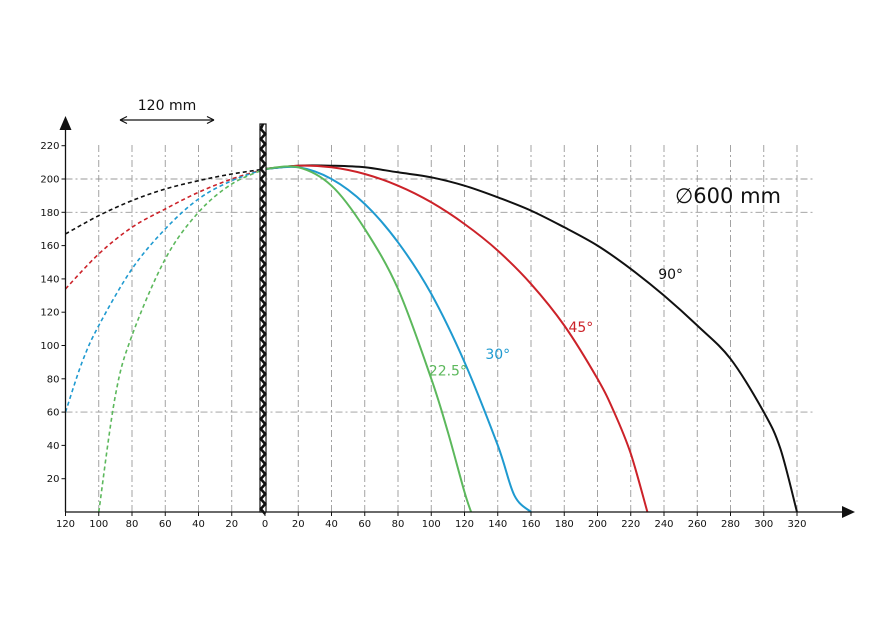  Describe the element at coordinates (49, 180) in the screenshot. I see `y-tick-label: 200` at that location.